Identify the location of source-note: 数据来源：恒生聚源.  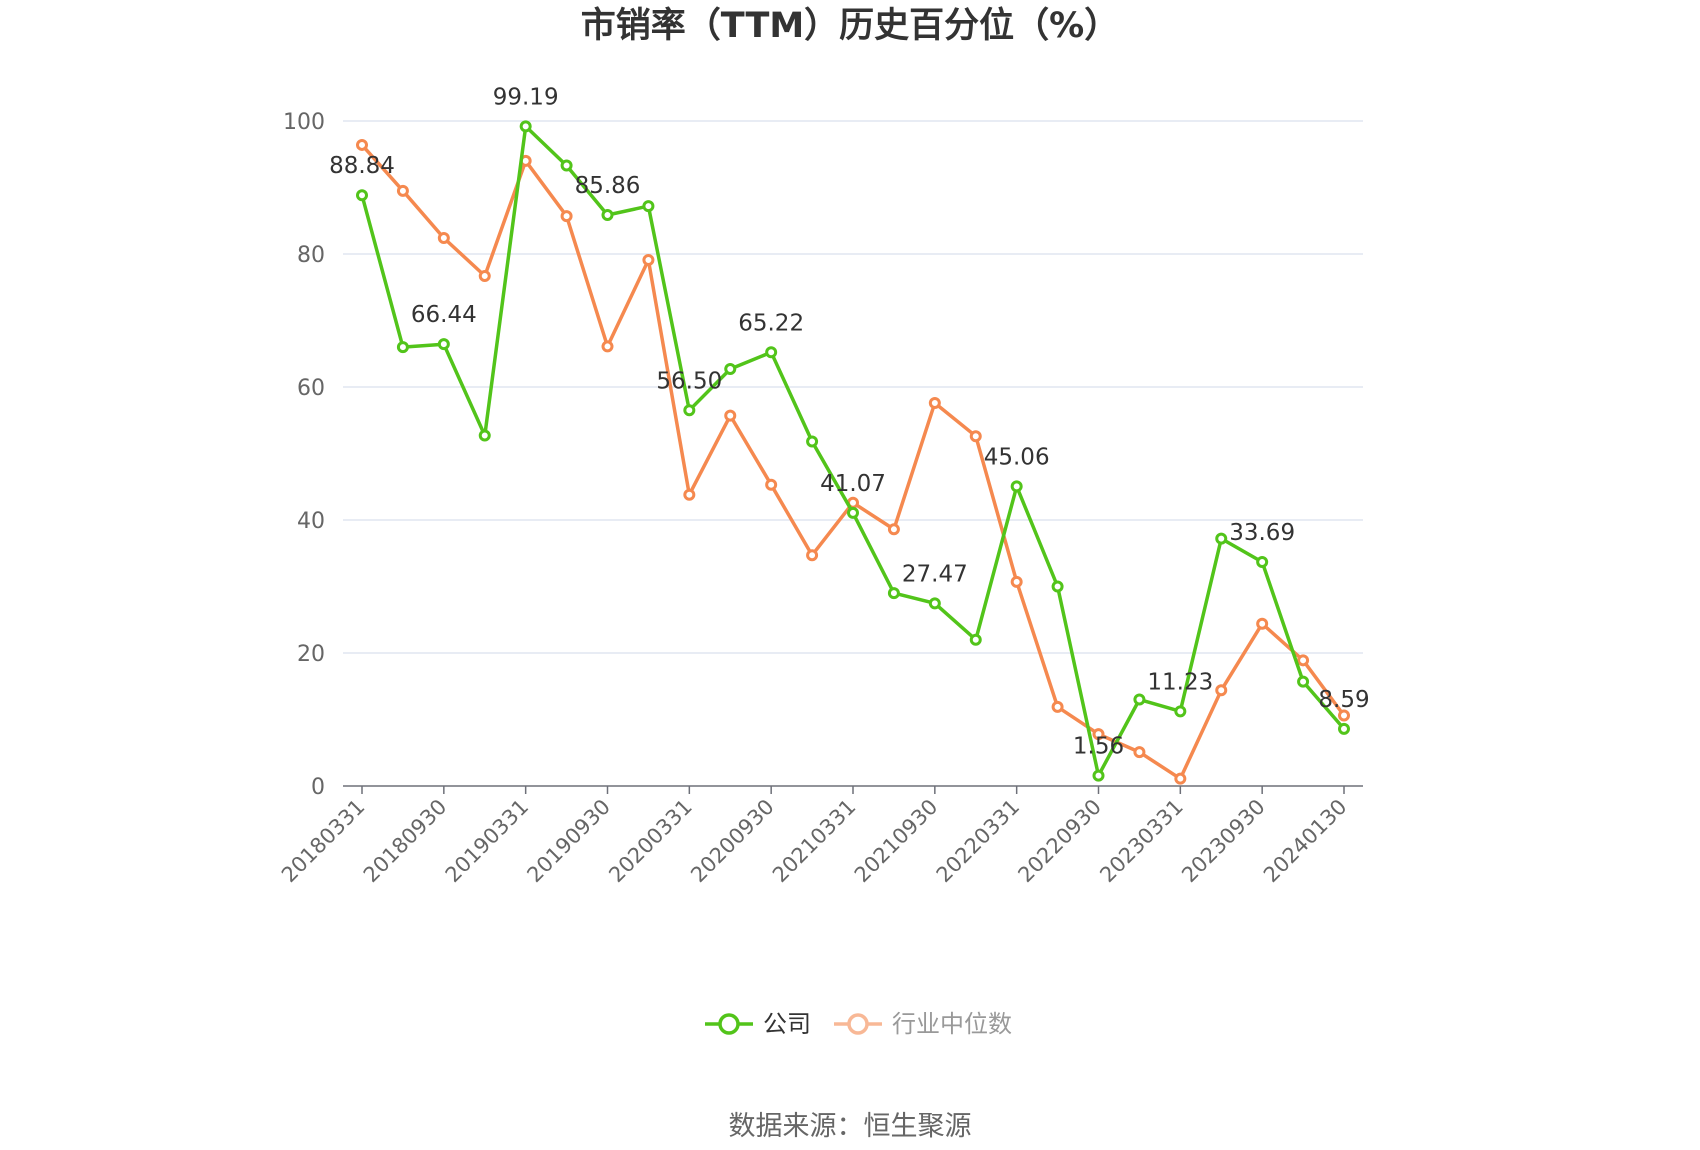
(850, 1126).